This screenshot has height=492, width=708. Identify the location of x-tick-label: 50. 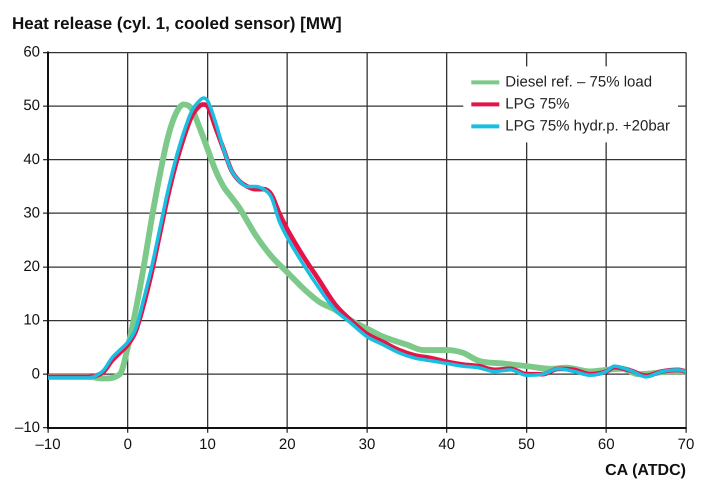
(526, 444).